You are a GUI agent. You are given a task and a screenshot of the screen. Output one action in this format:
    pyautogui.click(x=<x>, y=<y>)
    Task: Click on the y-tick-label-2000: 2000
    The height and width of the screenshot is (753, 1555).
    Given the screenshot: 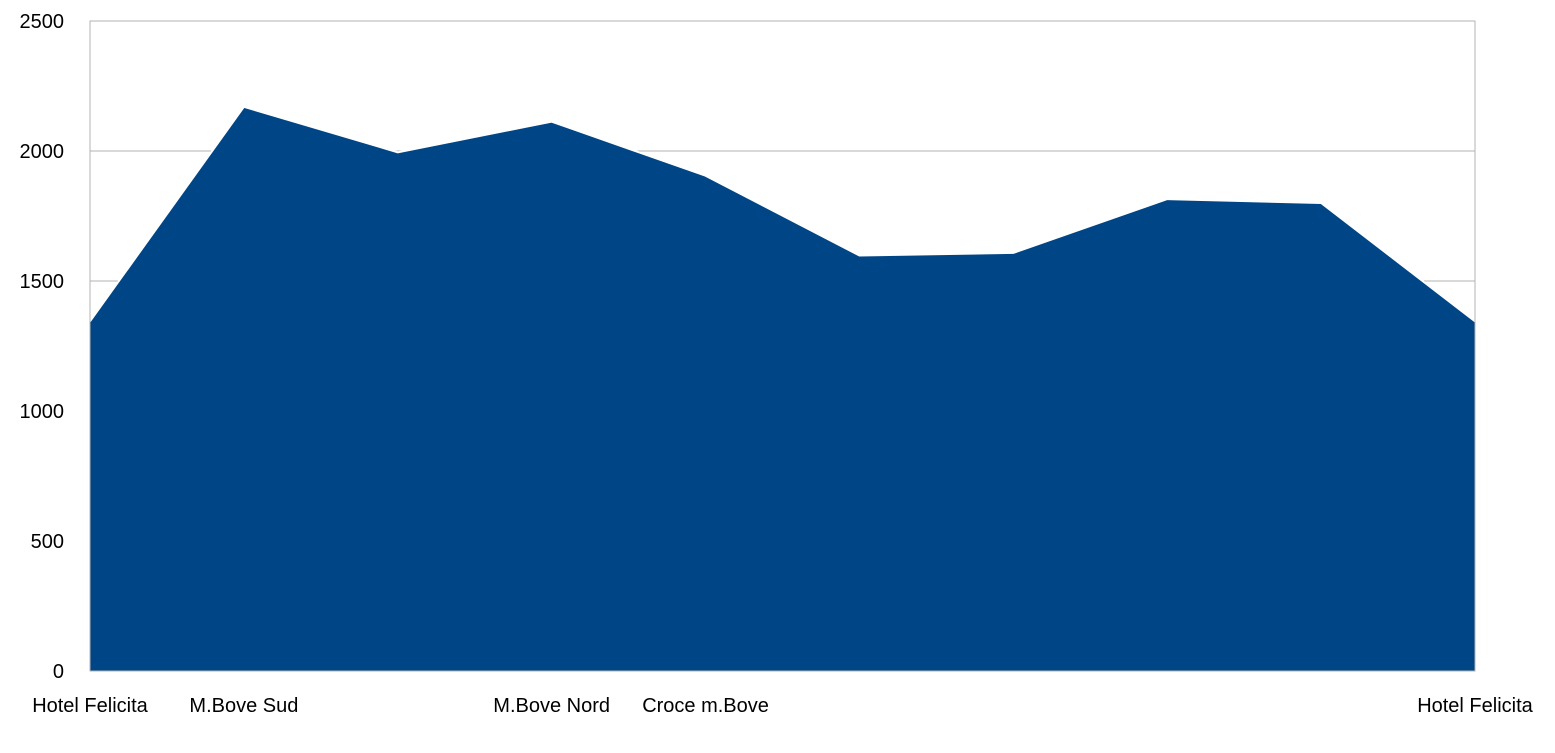 What is the action you would take?
    pyautogui.click(x=42, y=152)
    